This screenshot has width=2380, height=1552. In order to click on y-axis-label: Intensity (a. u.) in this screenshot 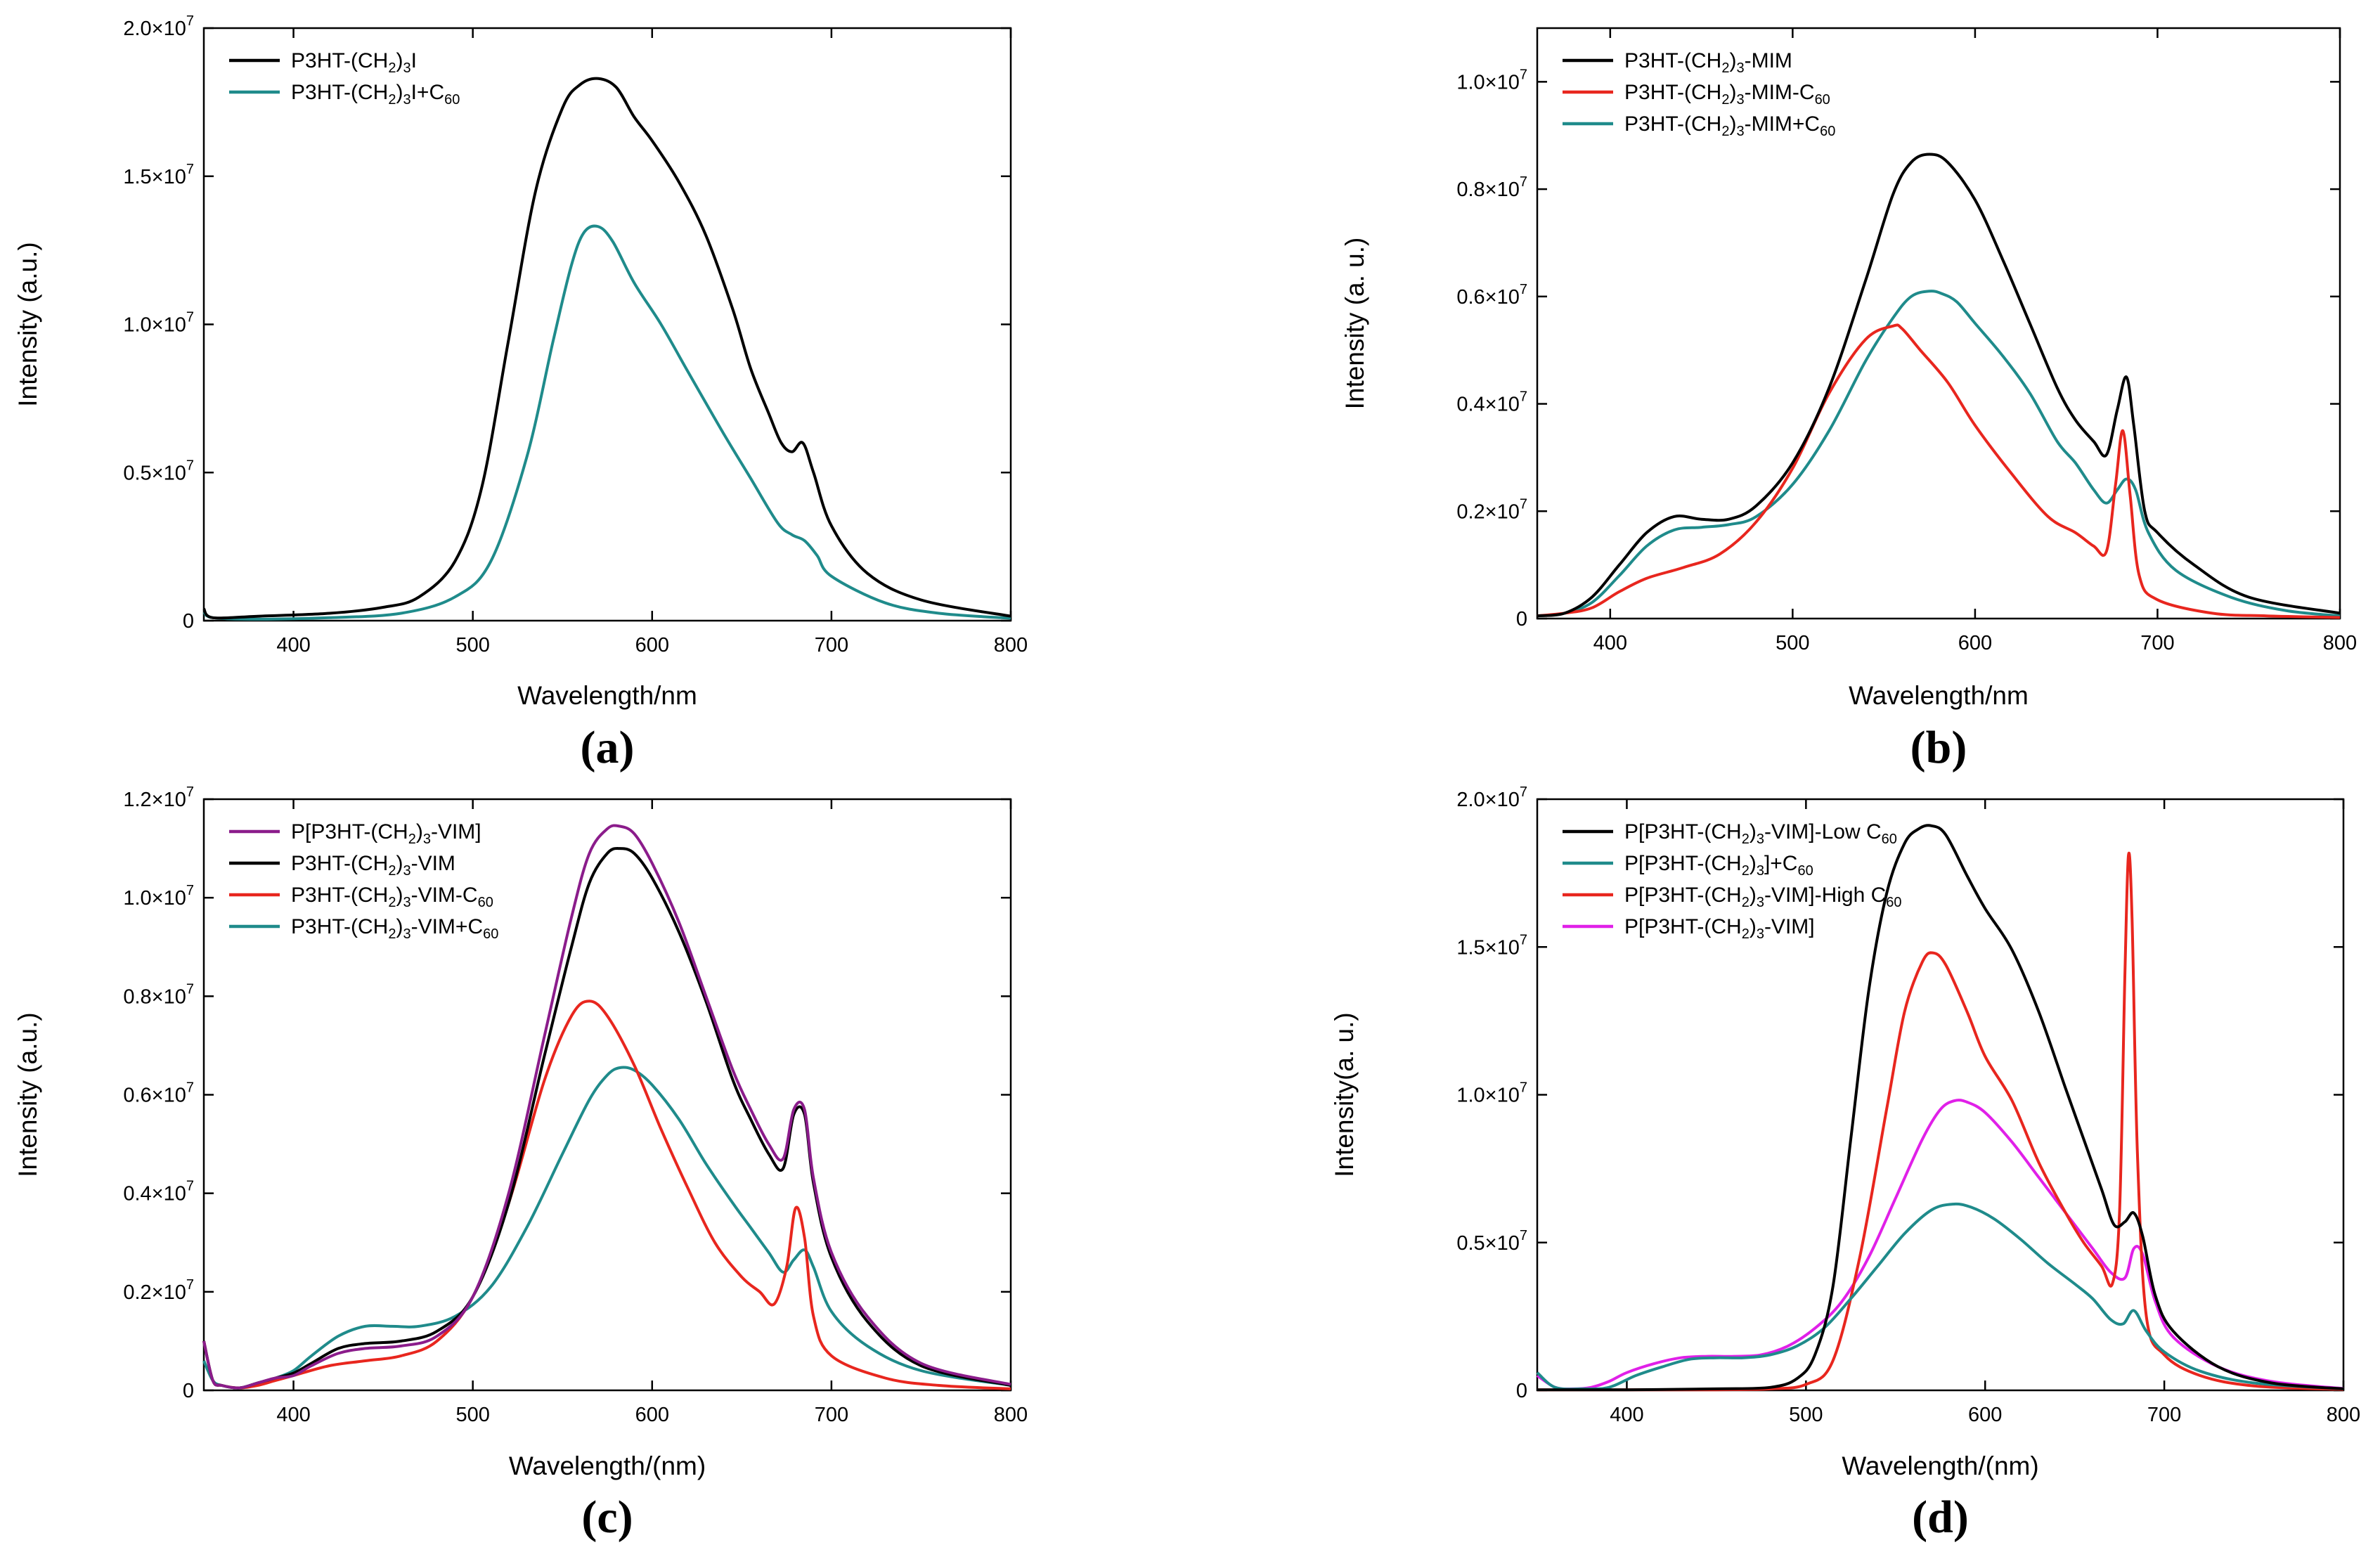, I will do `click(1354, 324)`.